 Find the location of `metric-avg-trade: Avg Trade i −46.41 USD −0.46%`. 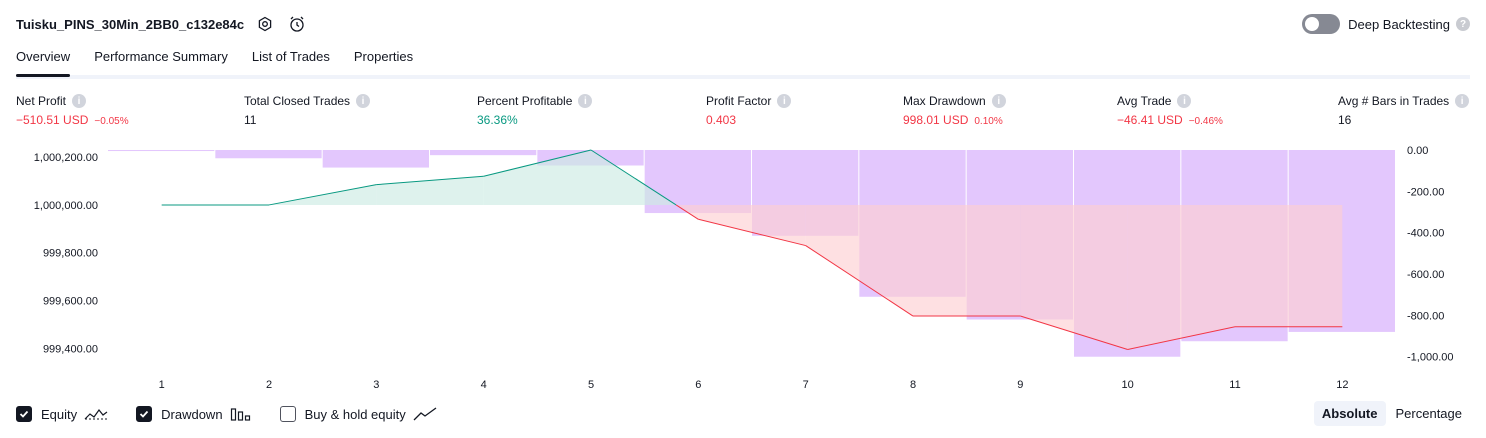

metric-avg-trade: Avg Trade i −46.41 USD −0.46% is located at coordinates (1170, 110).